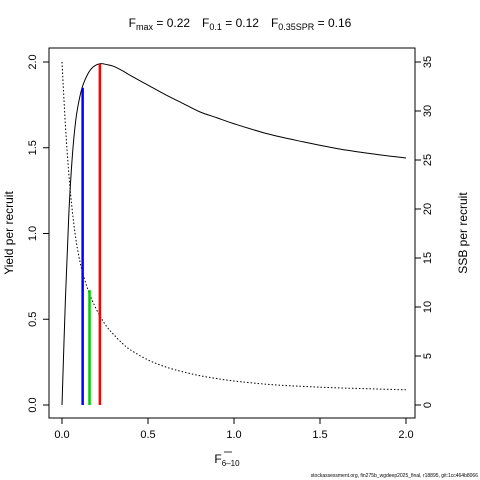 The image size is (480, 480). Describe the element at coordinates (147, 435) in the screenshot. I see `x-tick-label: 0.5` at that location.